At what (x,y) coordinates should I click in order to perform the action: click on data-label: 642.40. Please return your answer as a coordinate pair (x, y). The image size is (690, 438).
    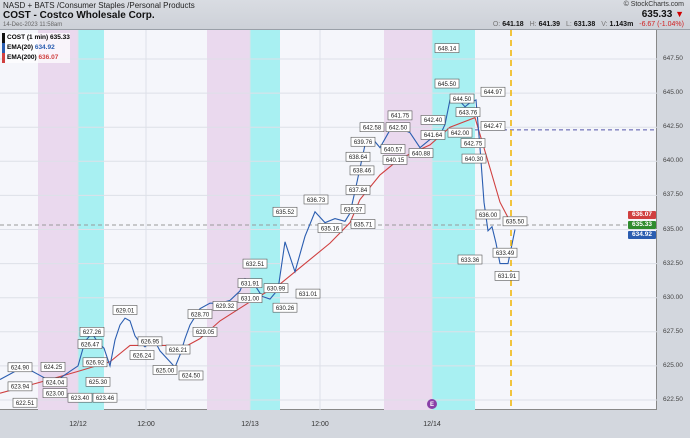
    Looking at the image, I should click on (433, 121).